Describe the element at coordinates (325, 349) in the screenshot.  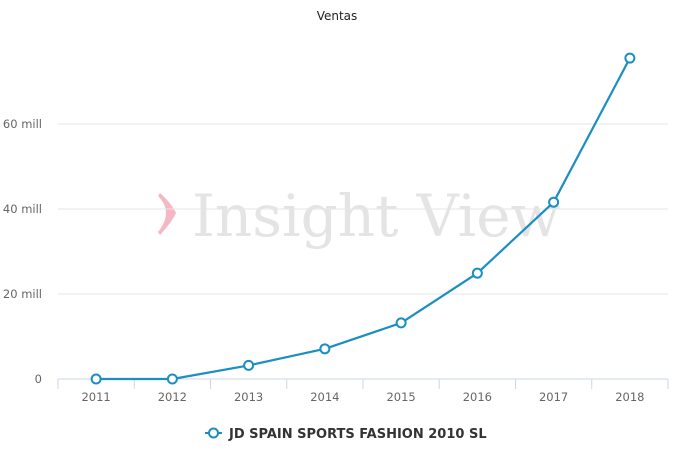
I see `data-point-2014` at that location.